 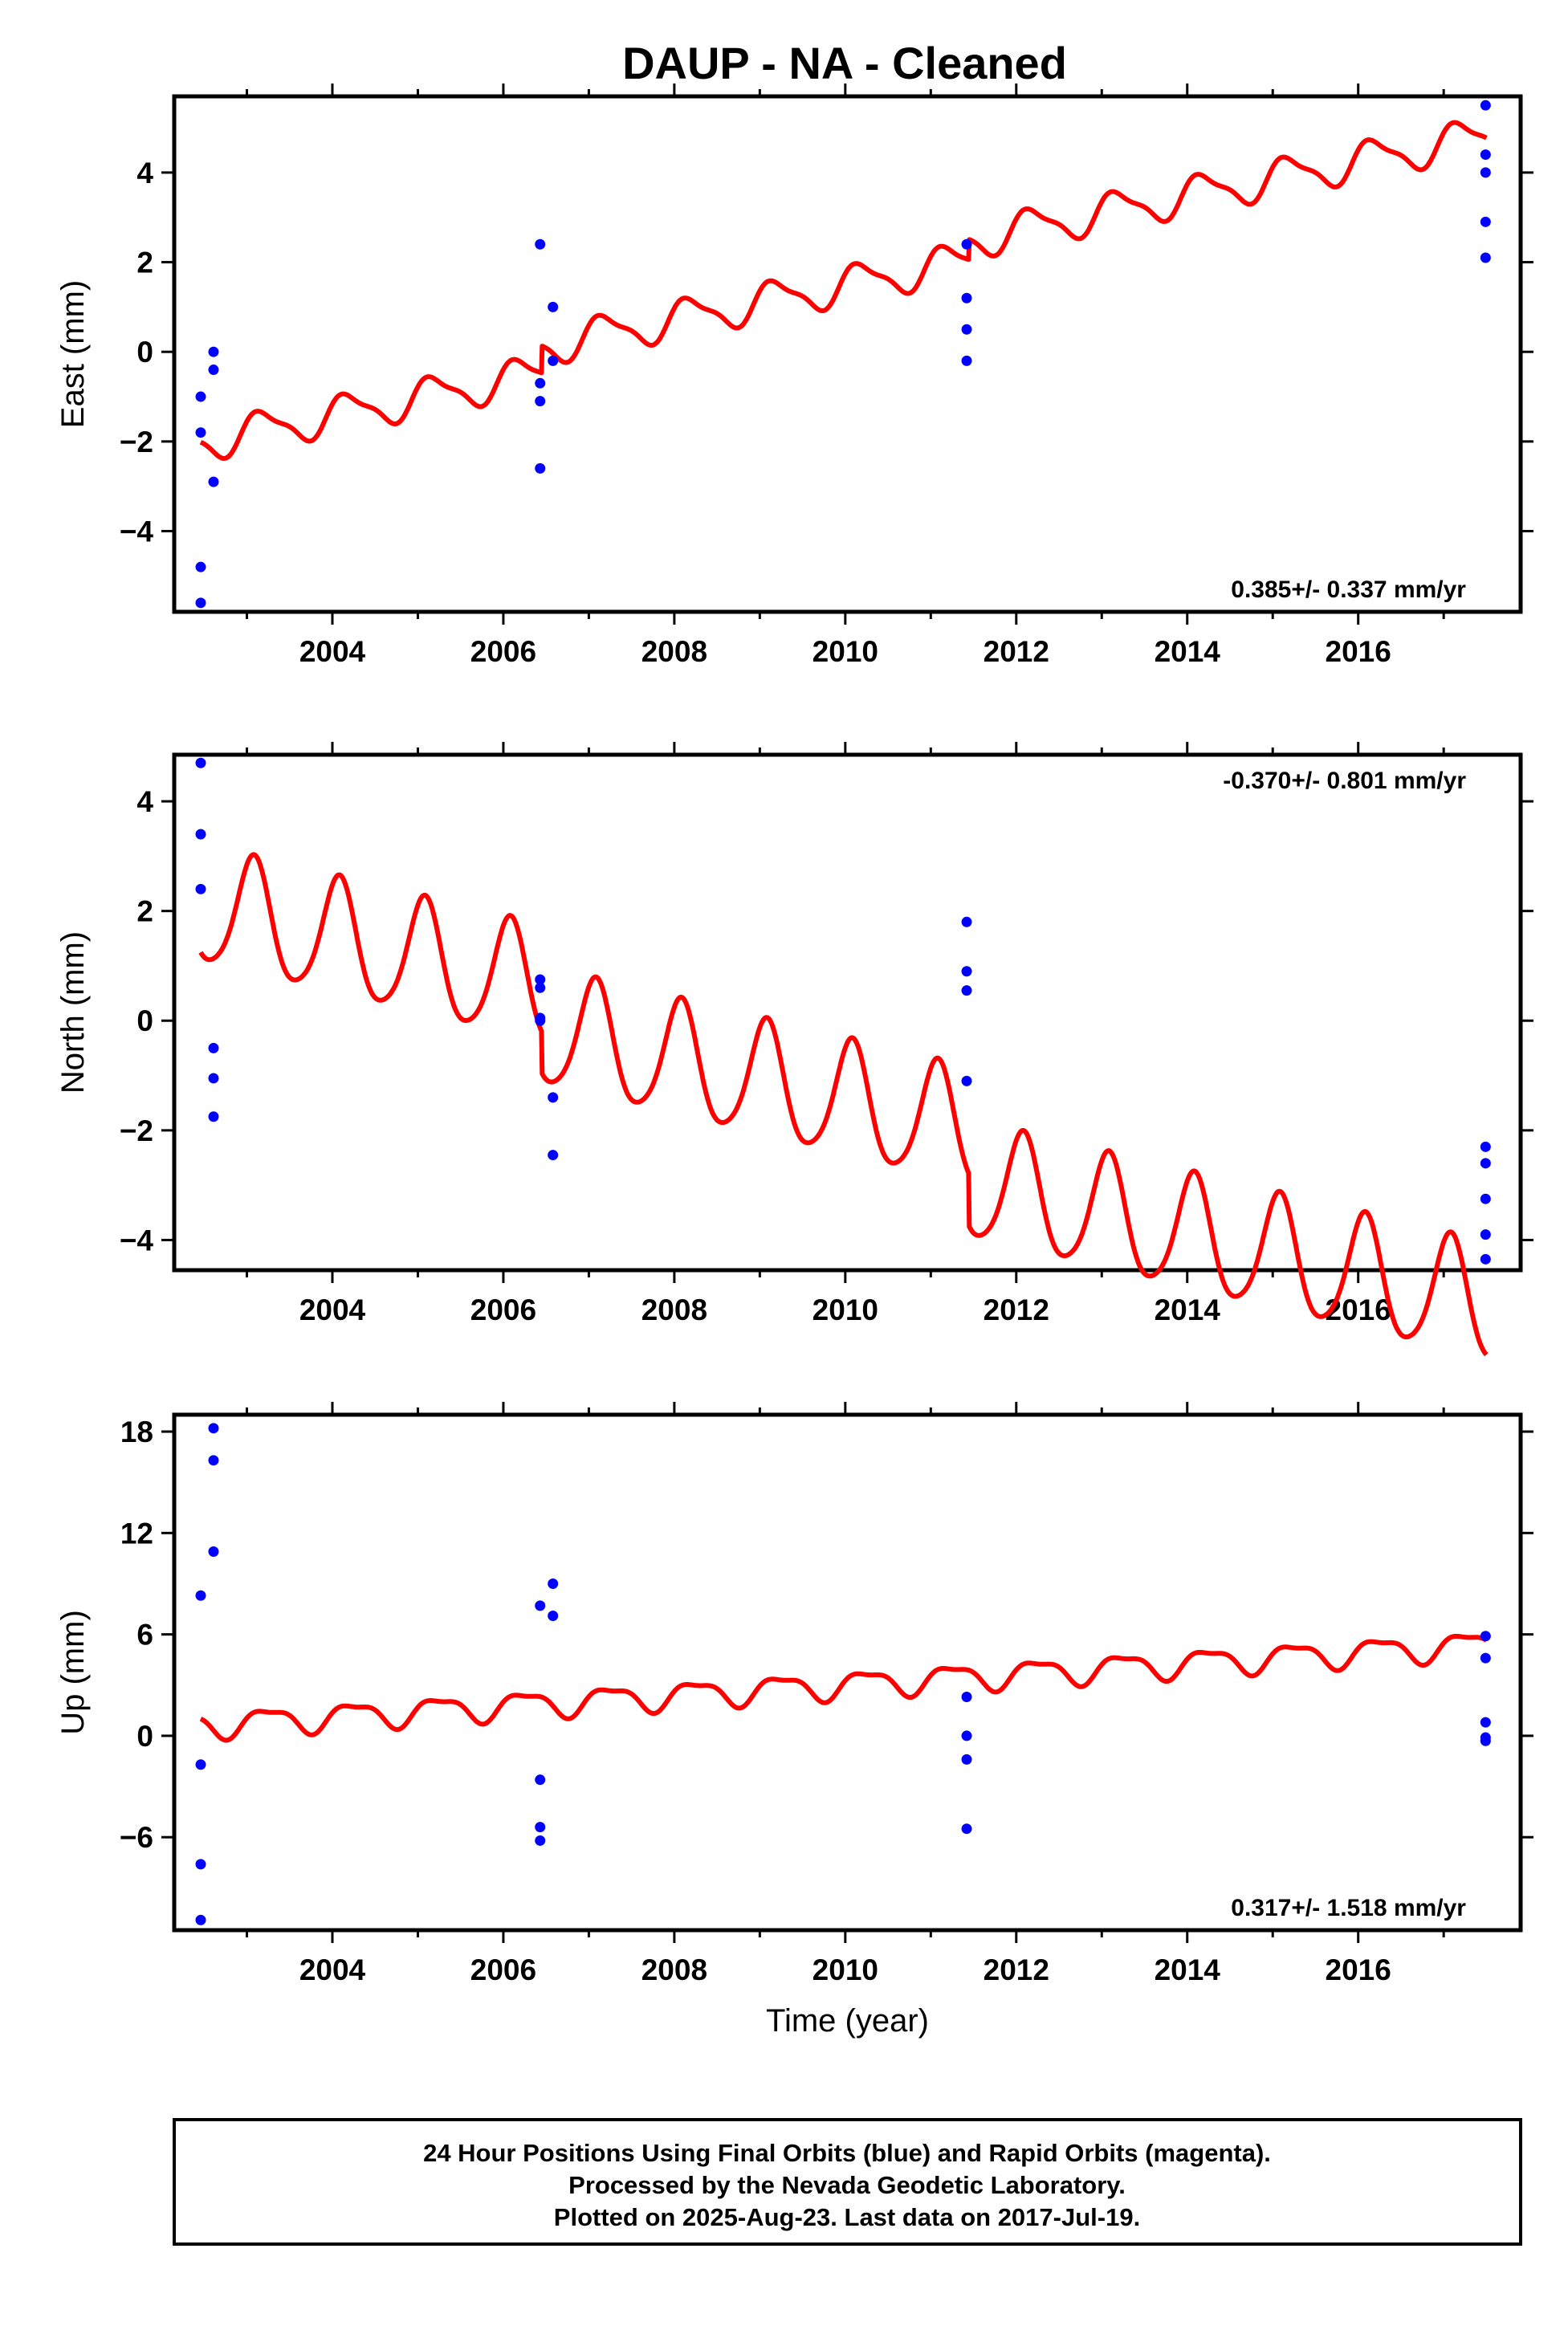 What do you see at coordinates (144, 1635) in the screenshot?
I see `up-y-tick-label: 6` at bounding box center [144, 1635].